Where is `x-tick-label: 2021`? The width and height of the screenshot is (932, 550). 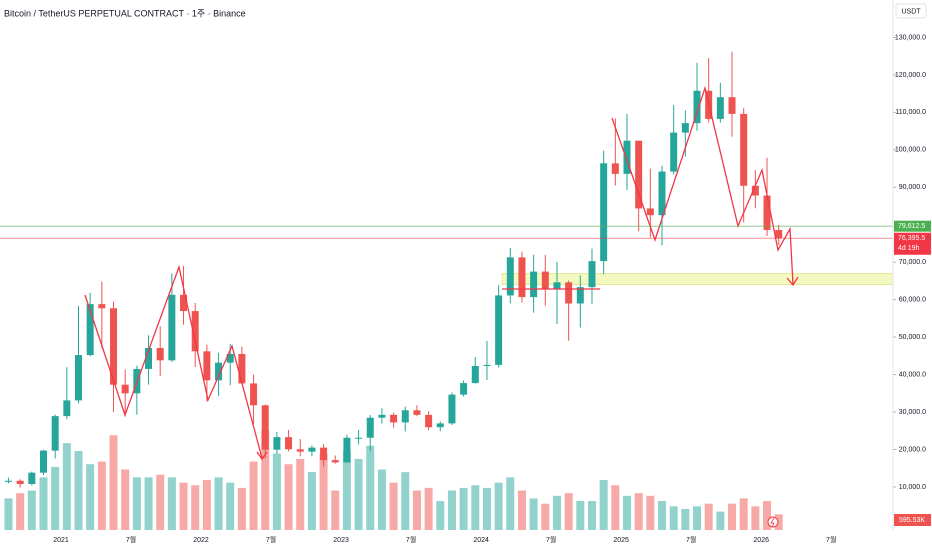 x-tick-label: 2021 is located at coordinates (61, 540).